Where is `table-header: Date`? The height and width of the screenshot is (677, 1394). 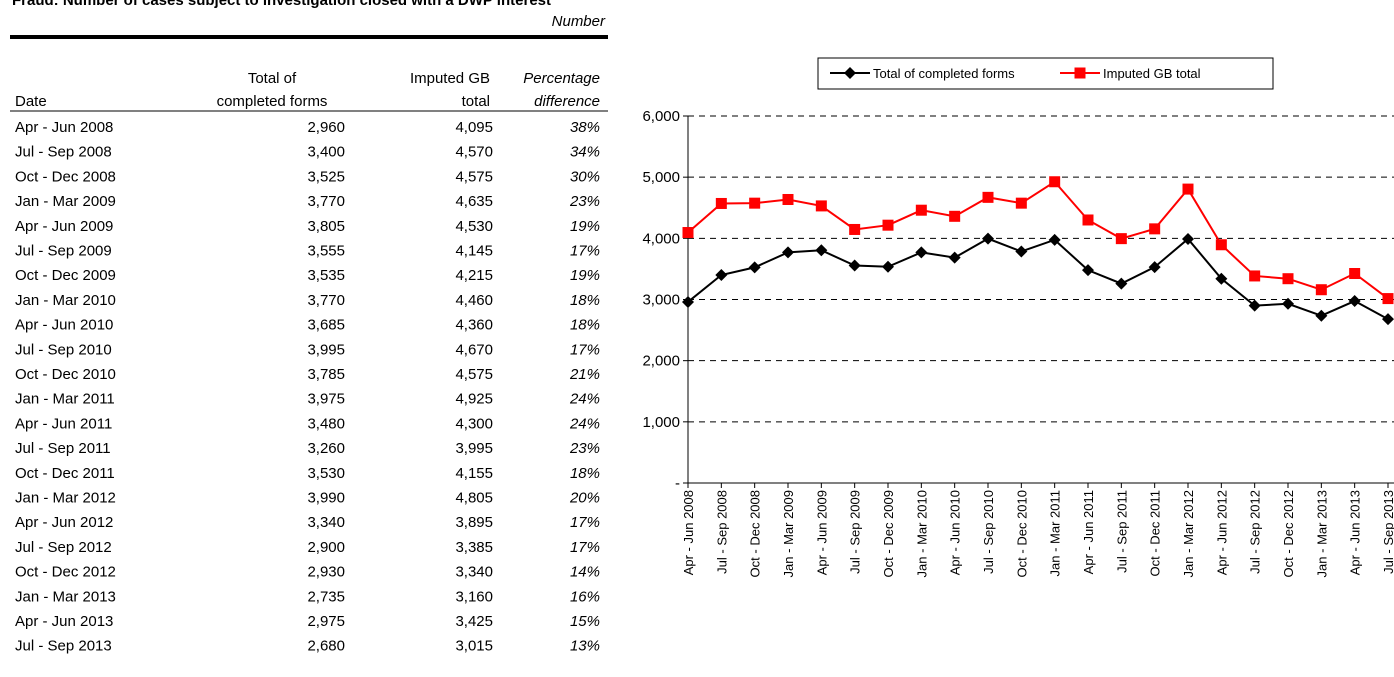
table-header: Date is located at coordinates (31, 101).